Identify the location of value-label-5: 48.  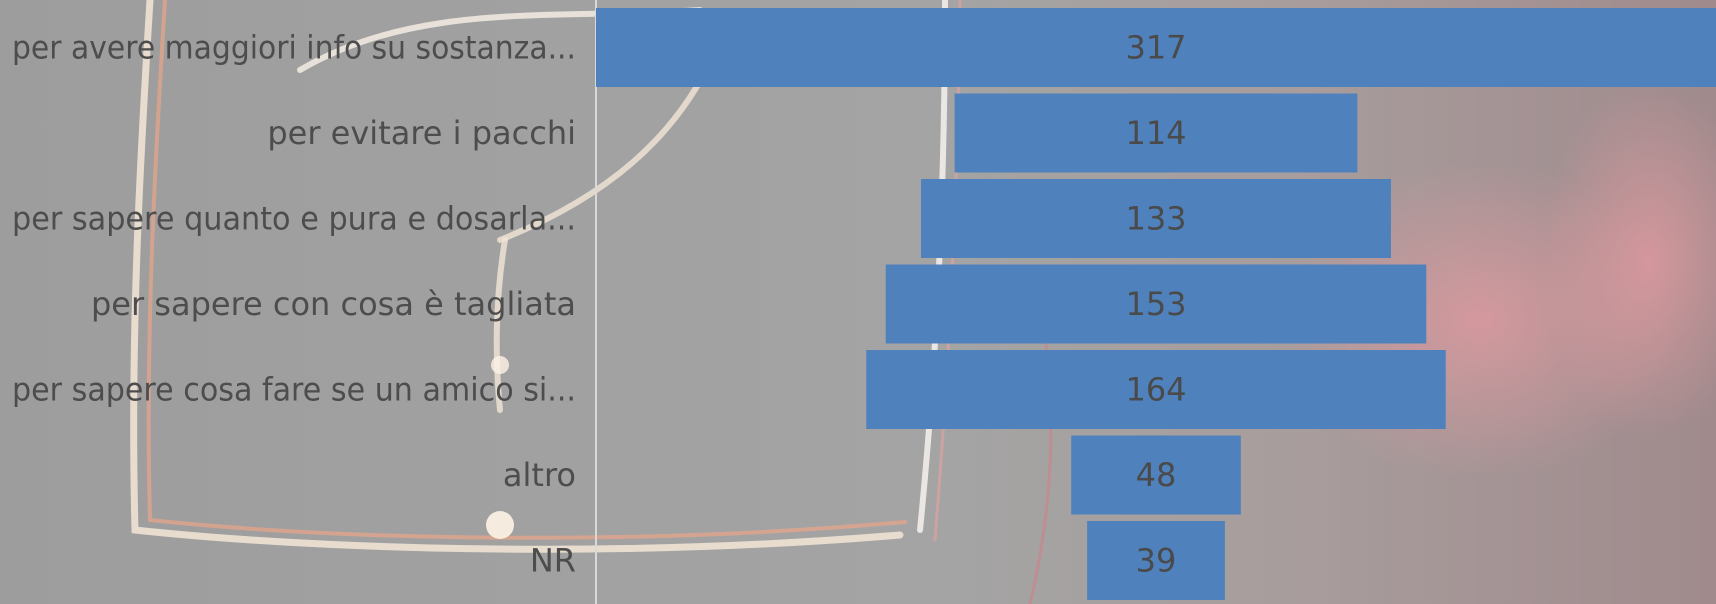
(1156, 475).